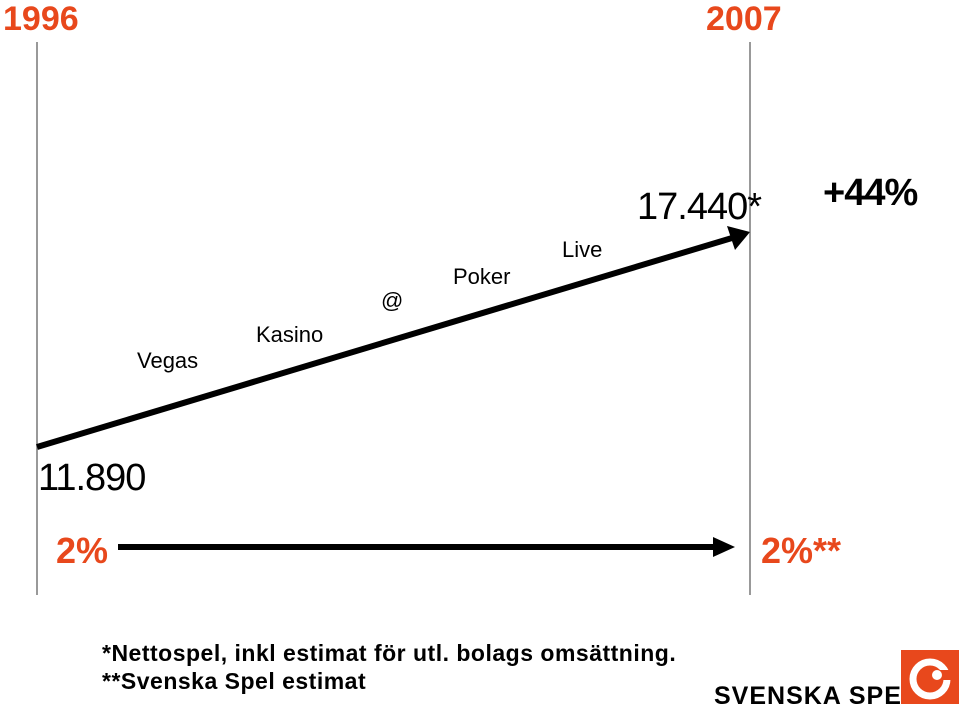 Image resolution: width=960 pixels, height=711 pixels. I want to click on footnote-2: **Svenska Spel estimat, so click(234, 681).